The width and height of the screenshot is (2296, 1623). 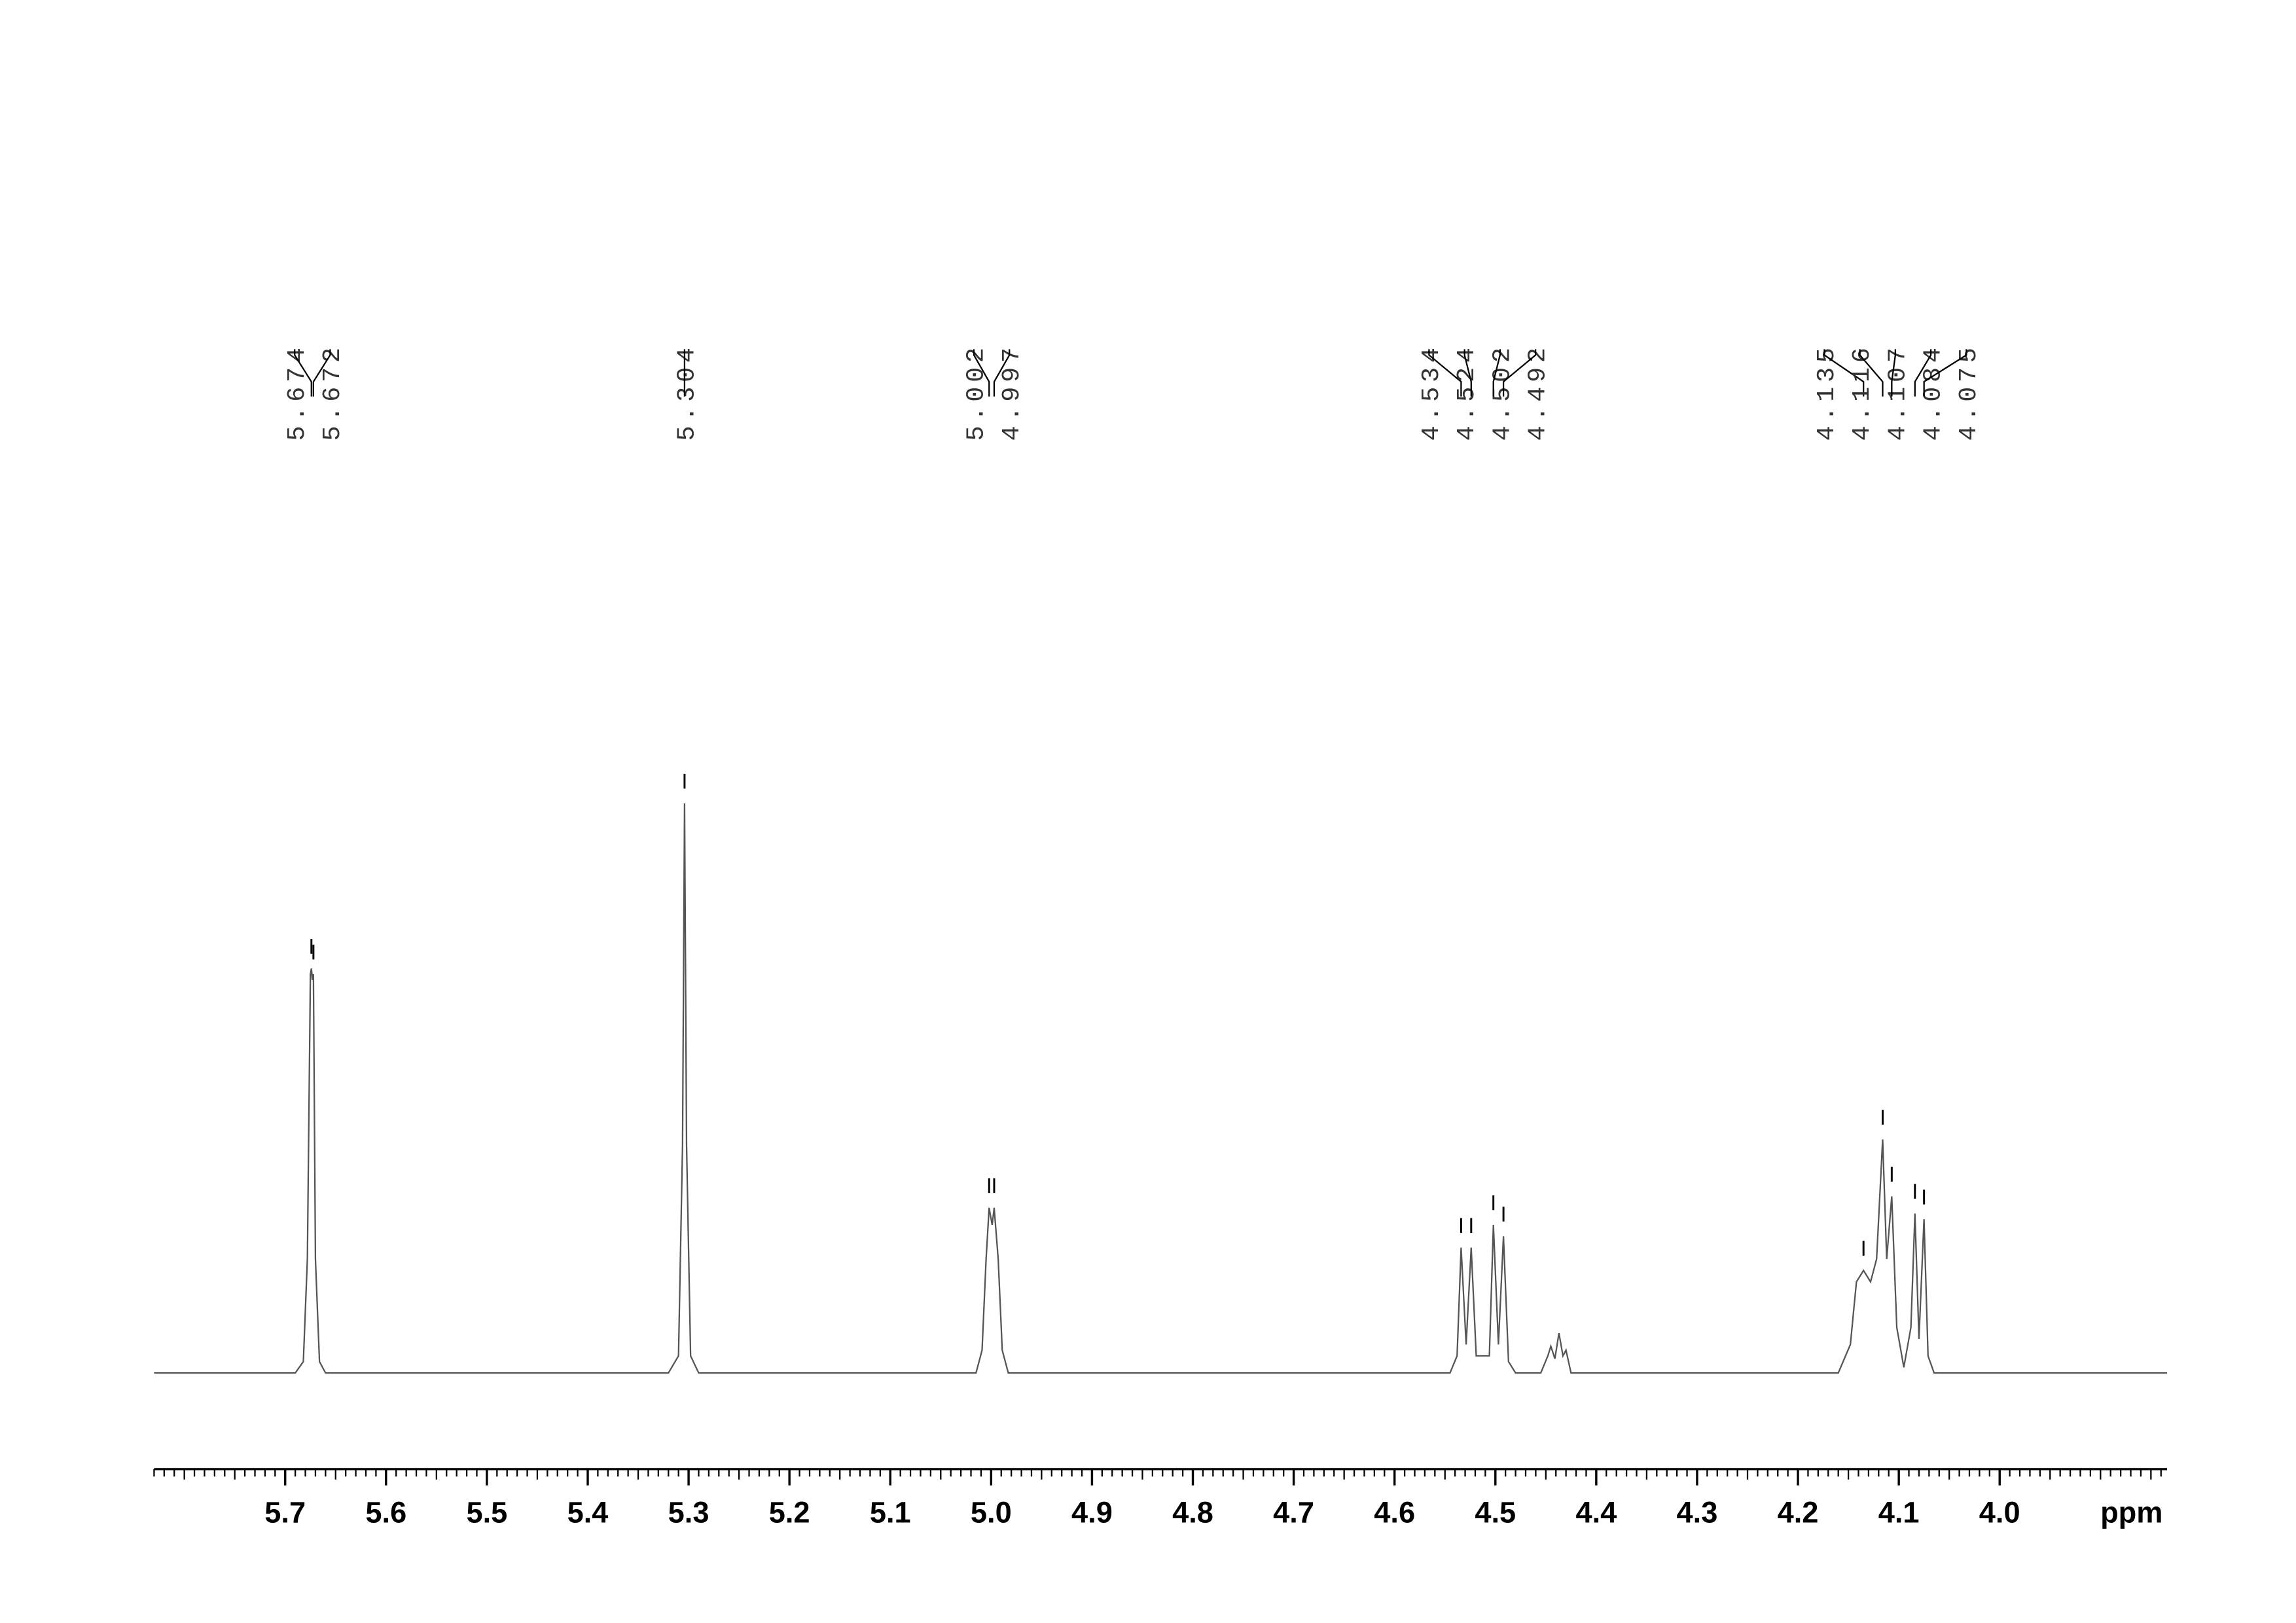 I want to click on x-tick-label: 4.3, so click(x=1697, y=1512).